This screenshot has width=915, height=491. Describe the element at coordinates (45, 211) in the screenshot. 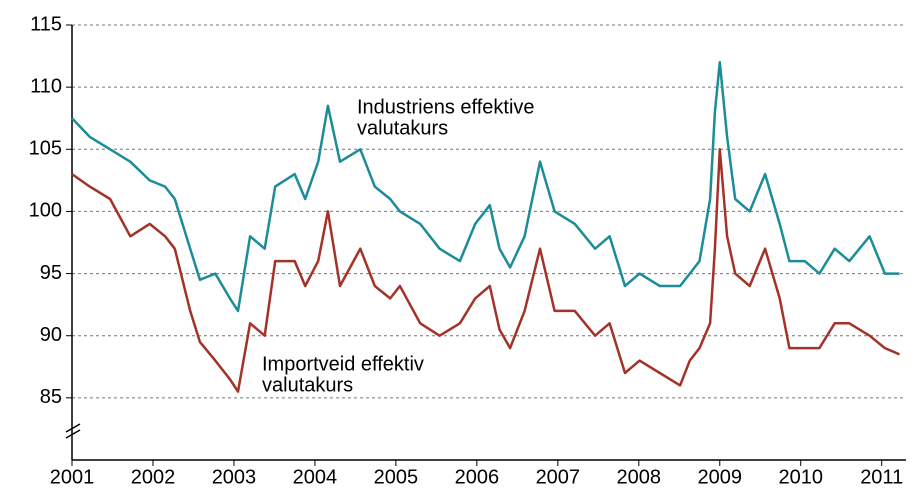

I see `y-tick-label: 100` at that location.